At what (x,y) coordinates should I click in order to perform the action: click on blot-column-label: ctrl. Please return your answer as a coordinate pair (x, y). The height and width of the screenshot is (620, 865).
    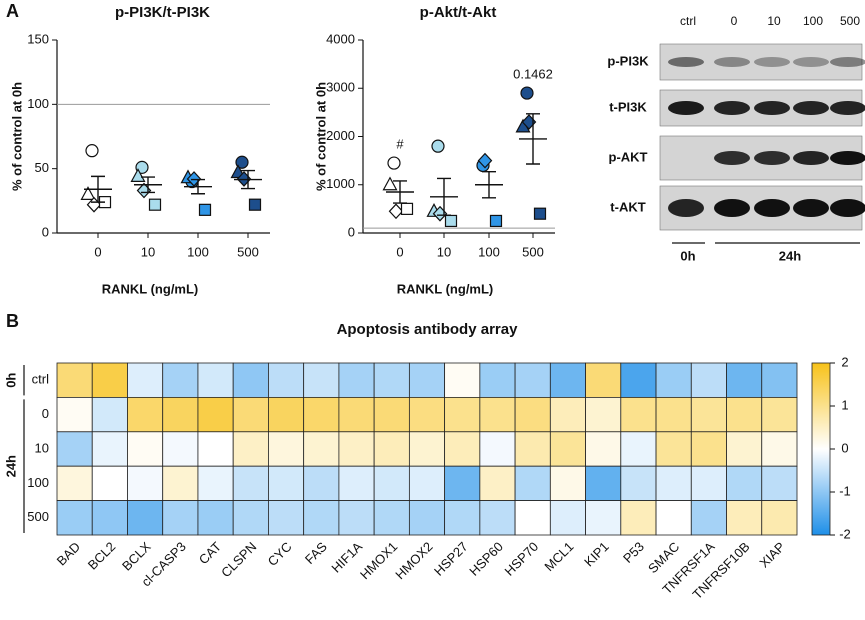
    Looking at the image, I should click on (688, 21).